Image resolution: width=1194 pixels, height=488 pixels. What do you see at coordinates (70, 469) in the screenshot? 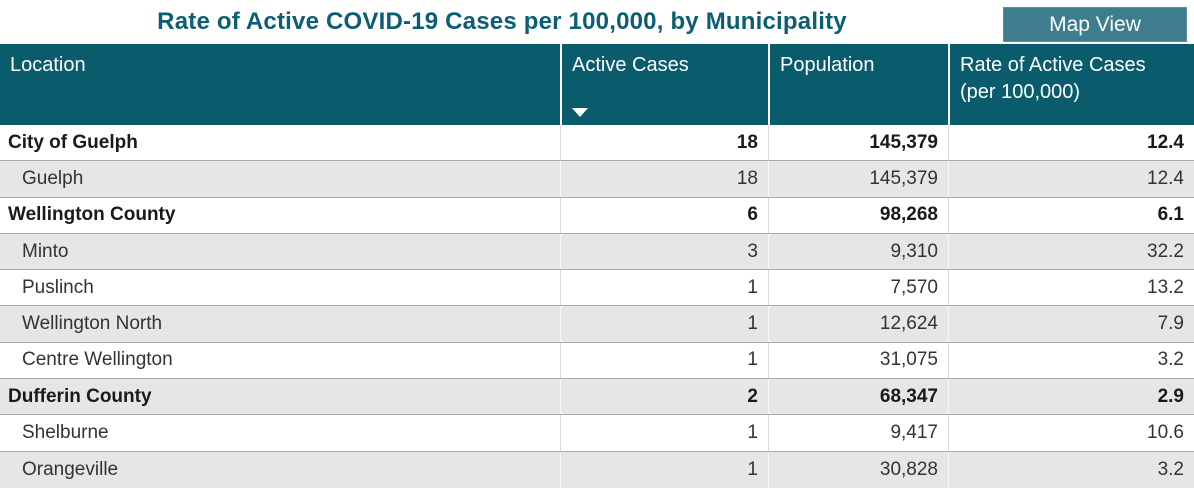
I see `cell-location: Orangeville` at bounding box center [70, 469].